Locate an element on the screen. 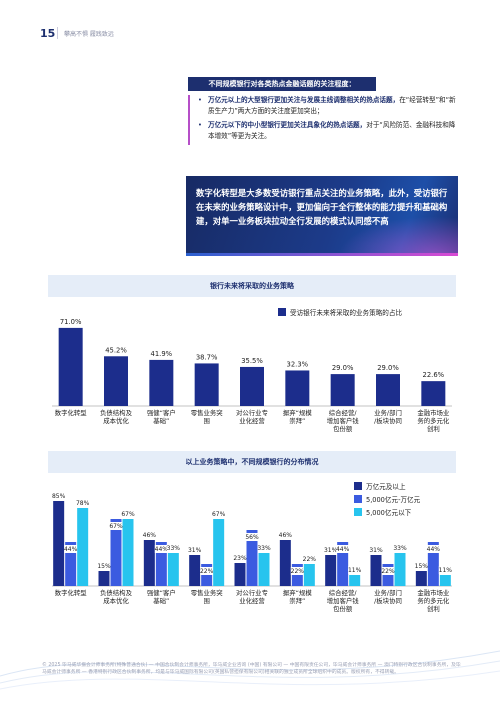 This screenshot has width=500, height=701. tick-label: 数字化转型 is located at coordinates (71, 592).